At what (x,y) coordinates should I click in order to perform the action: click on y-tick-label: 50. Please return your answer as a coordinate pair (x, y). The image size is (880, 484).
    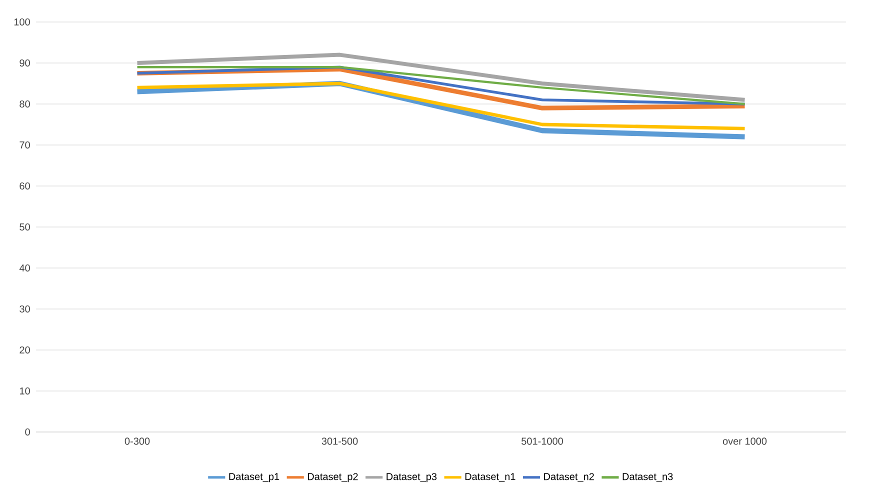
    Looking at the image, I should click on (25, 227).